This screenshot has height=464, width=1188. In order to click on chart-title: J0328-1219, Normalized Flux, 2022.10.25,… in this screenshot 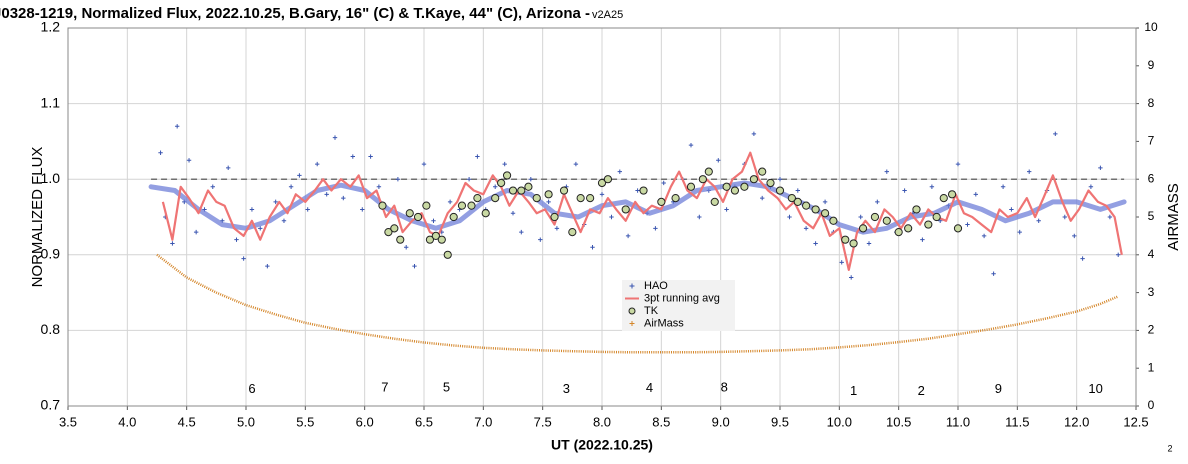, I will do `click(295, 13)`.